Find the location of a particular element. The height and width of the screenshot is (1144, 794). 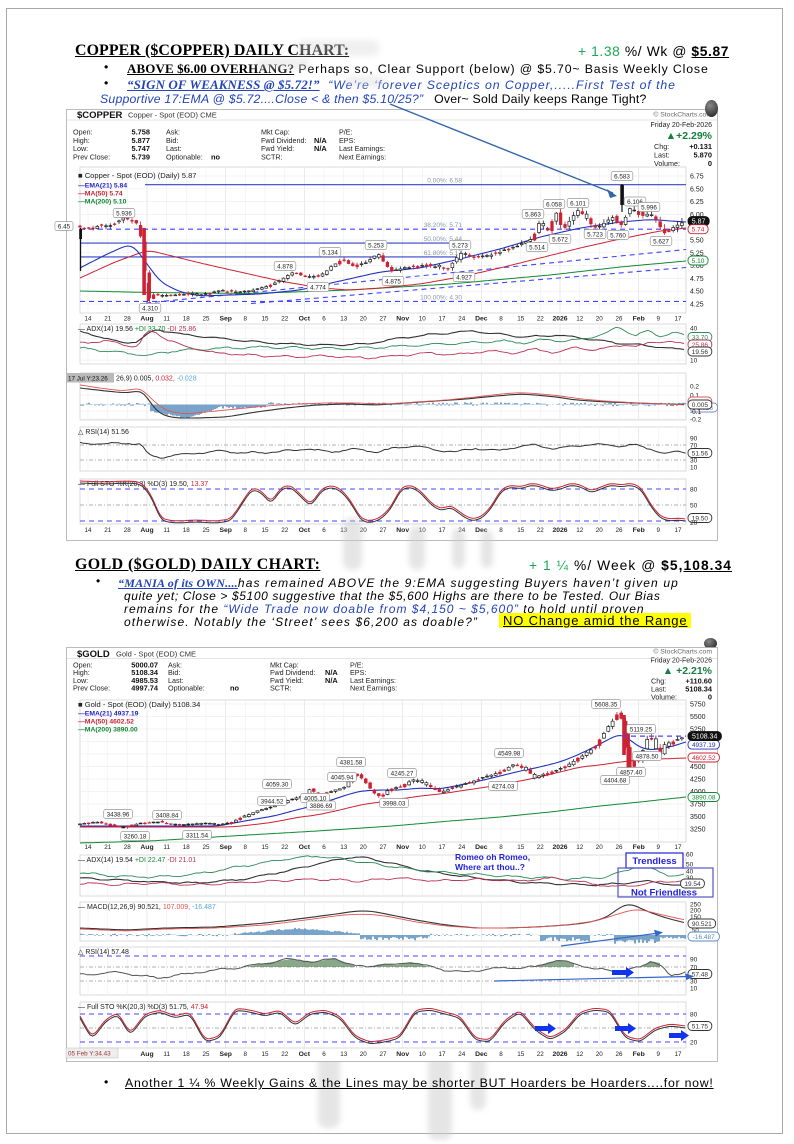

svg-text: 4045.94 is located at coordinates (342, 777).